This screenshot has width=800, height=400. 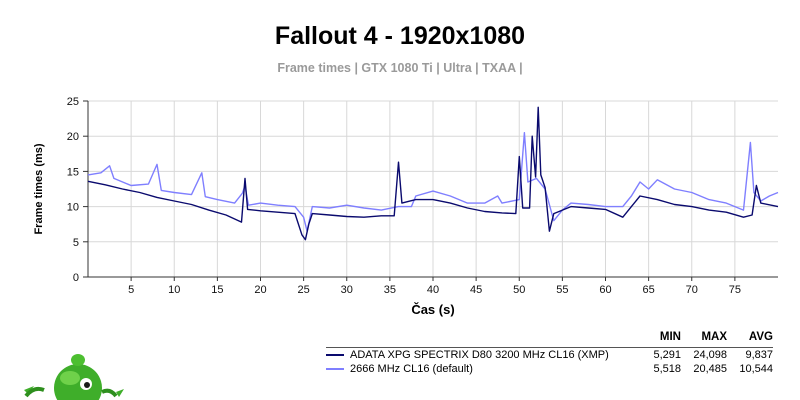 I want to click on legend-header-avg: AVG, so click(x=760, y=337).